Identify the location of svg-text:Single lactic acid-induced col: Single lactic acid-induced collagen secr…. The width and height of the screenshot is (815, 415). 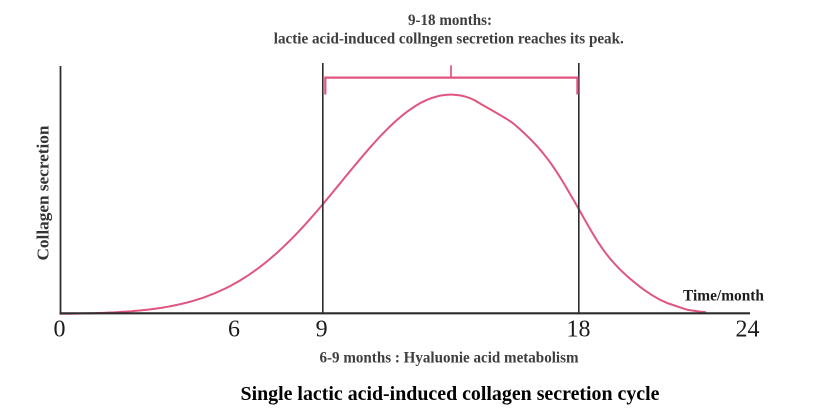
(450, 394).